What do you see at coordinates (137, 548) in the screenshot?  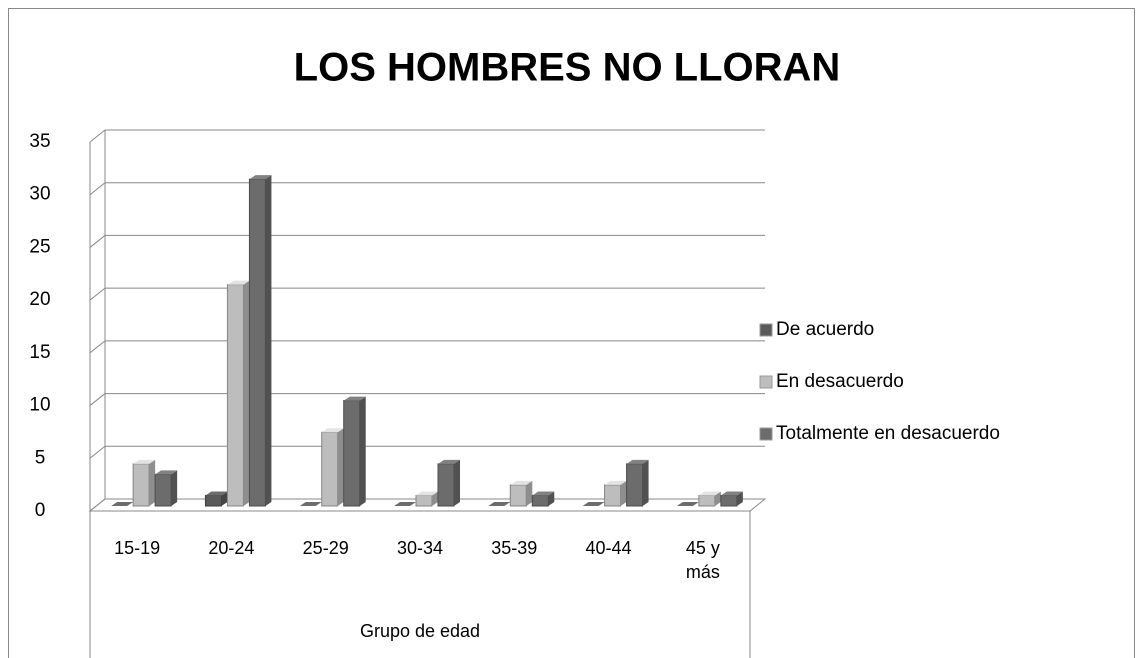 I see `x-tick-label: 15-19` at bounding box center [137, 548].